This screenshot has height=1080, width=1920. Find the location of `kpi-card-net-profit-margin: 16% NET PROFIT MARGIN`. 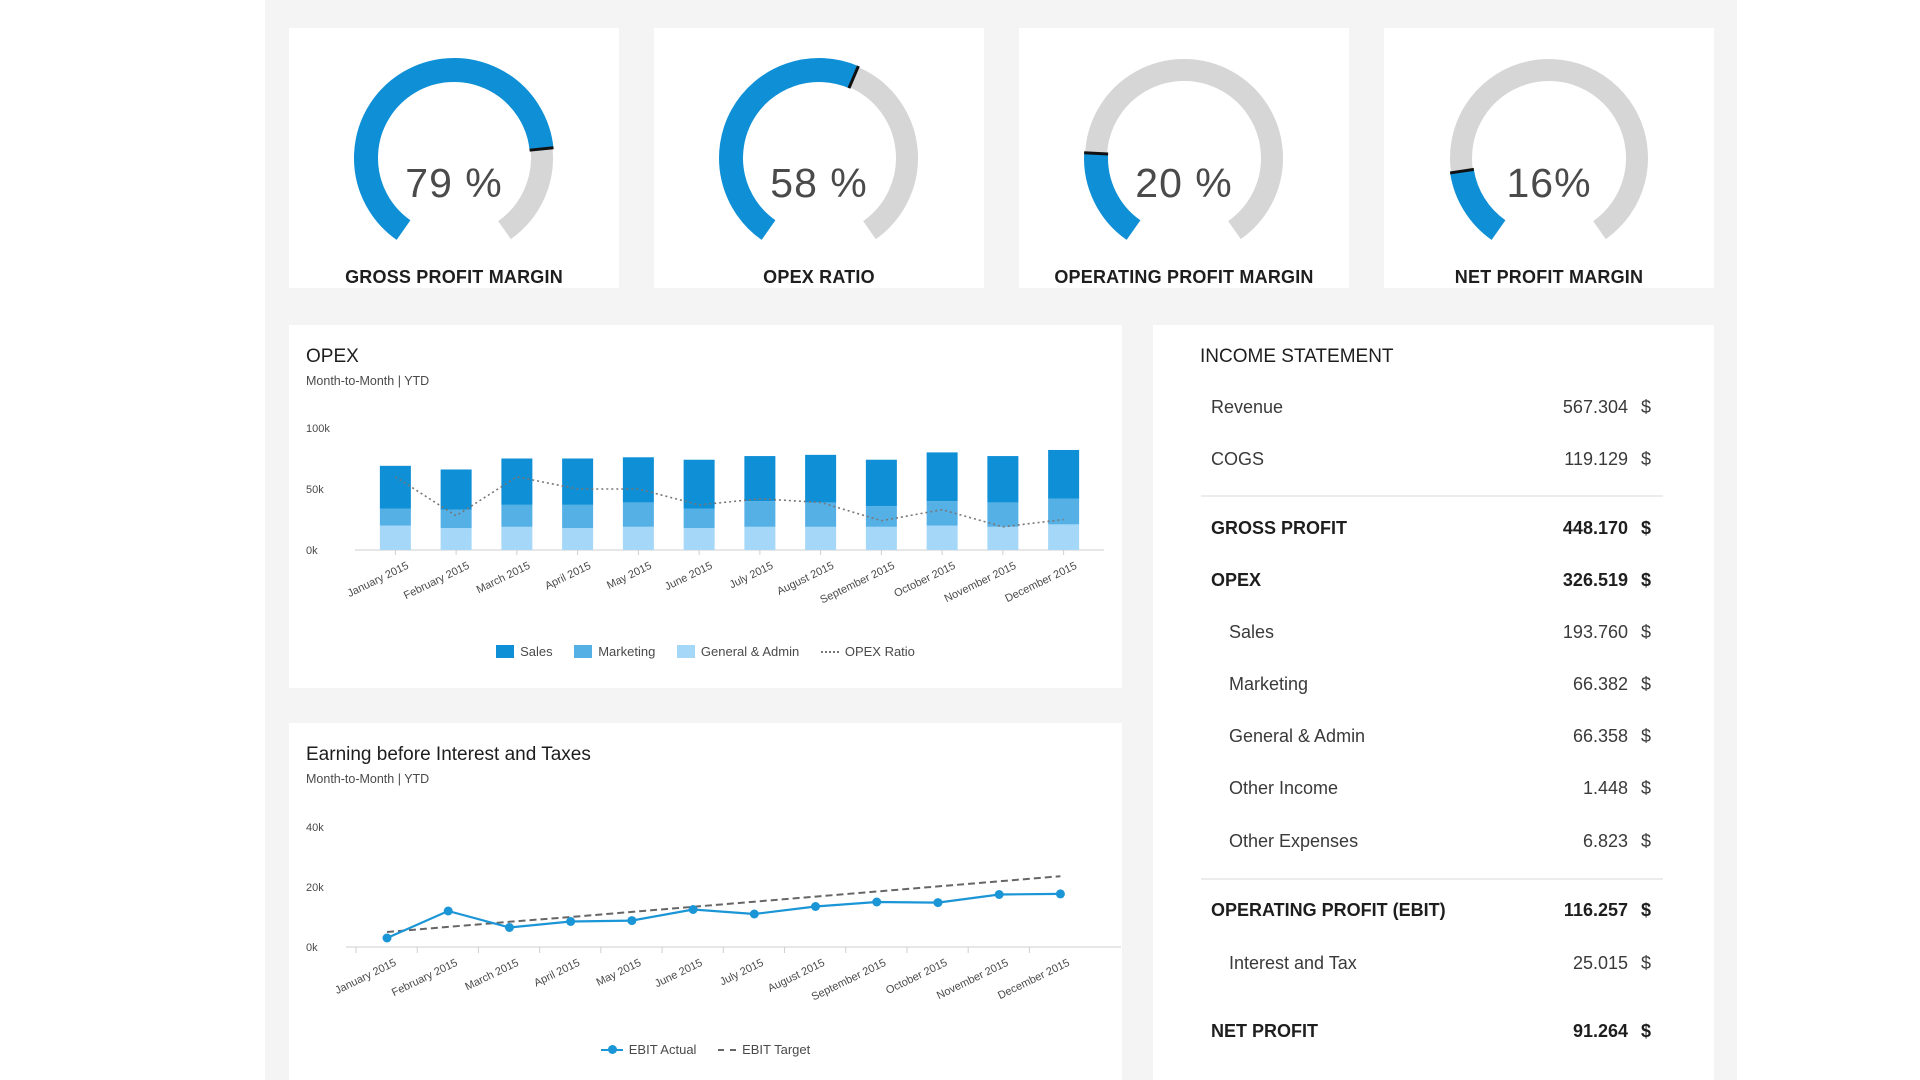

kpi-card-net-profit-margin: 16% NET PROFIT MARGIN is located at coordinates (1549, 158).